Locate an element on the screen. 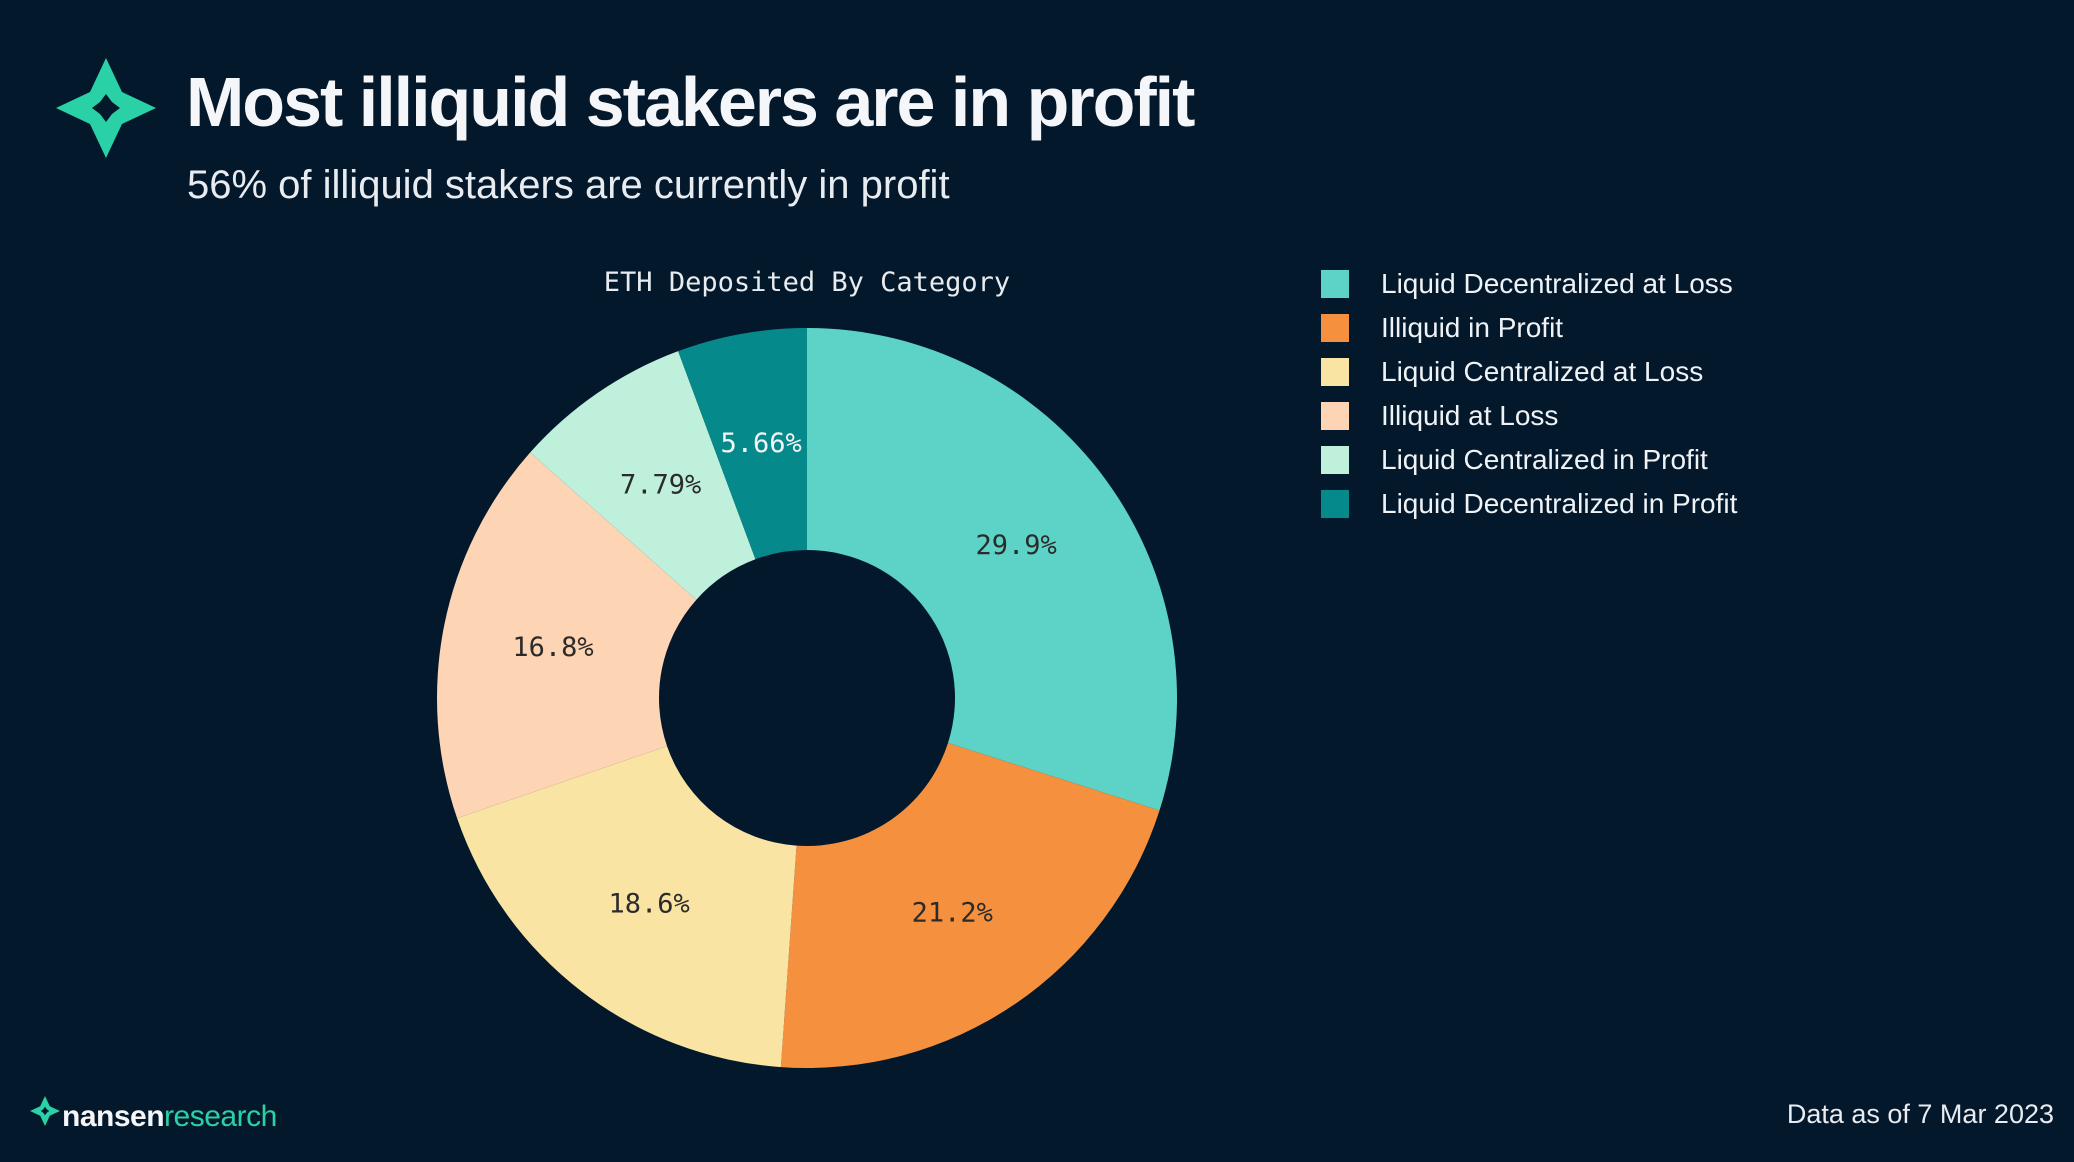 The image size is (2074, 1162). page-title: Most illiquid stakers are in profit is located at coordinates (690, 102).